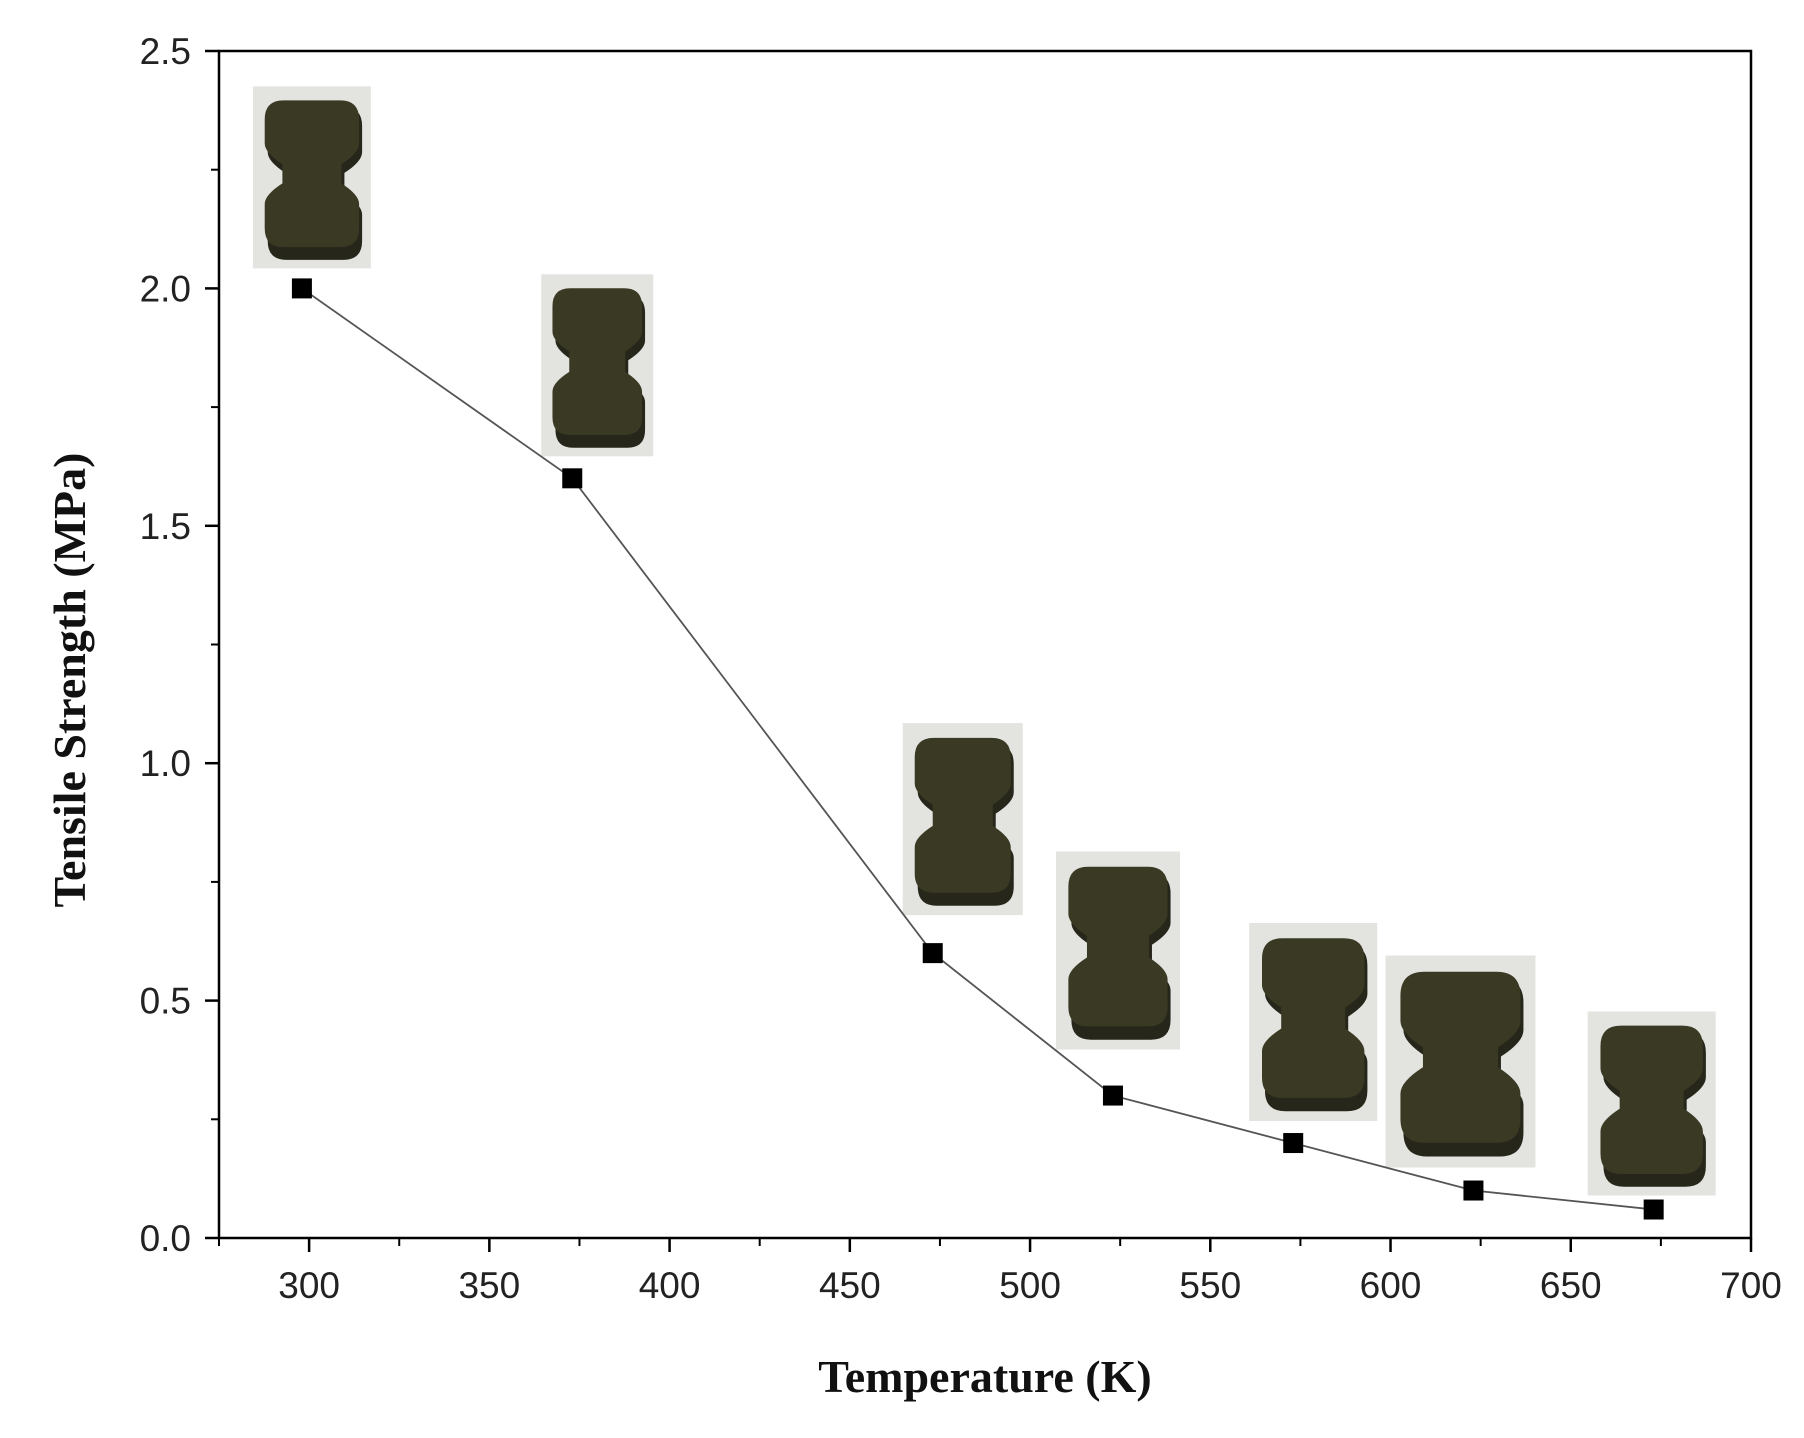 The width and height of the screenshot is (1804, 1438). What do you see at coordinates (165, 1001) in the screenshot?
I see `y-tick-label: 0.5` at bounding box center [165, 1001].